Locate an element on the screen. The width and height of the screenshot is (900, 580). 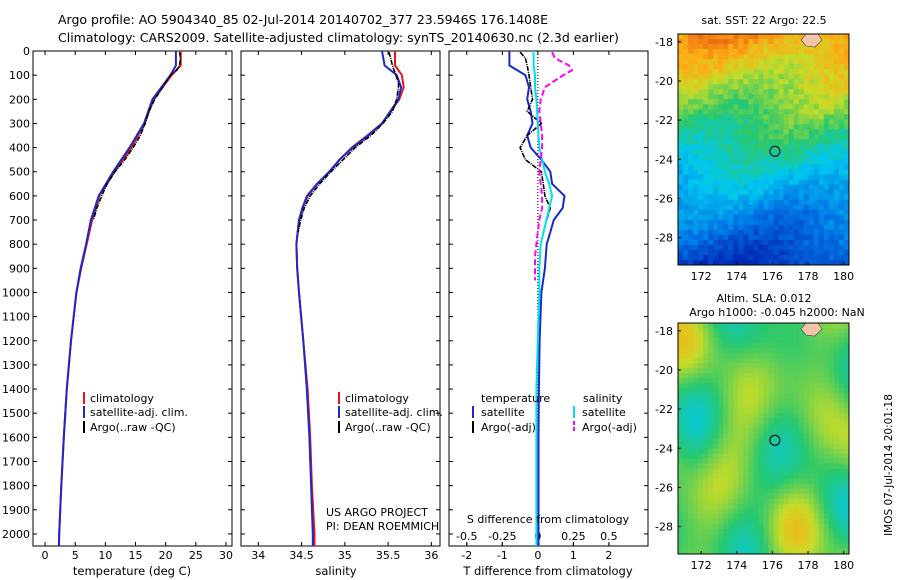
depth-tick-label: 400 is located at coordinates (19, 148).